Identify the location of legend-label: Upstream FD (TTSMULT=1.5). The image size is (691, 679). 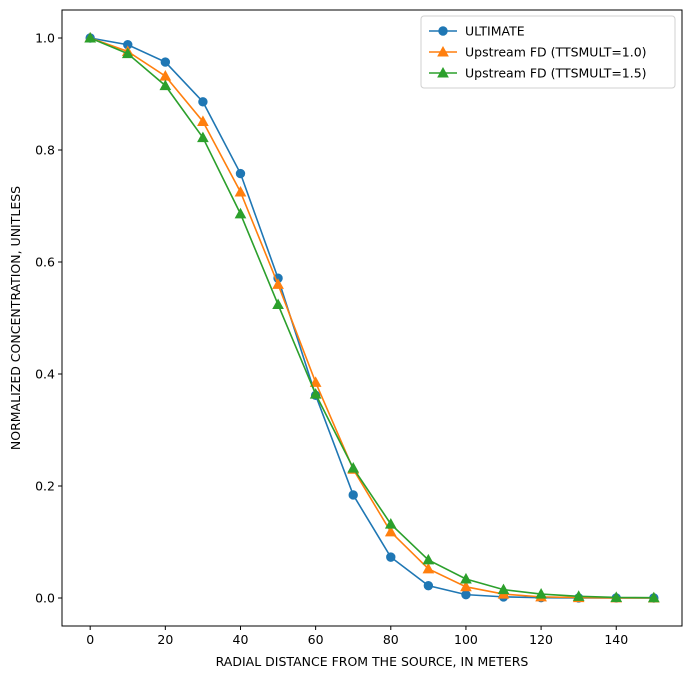
(556, 73).